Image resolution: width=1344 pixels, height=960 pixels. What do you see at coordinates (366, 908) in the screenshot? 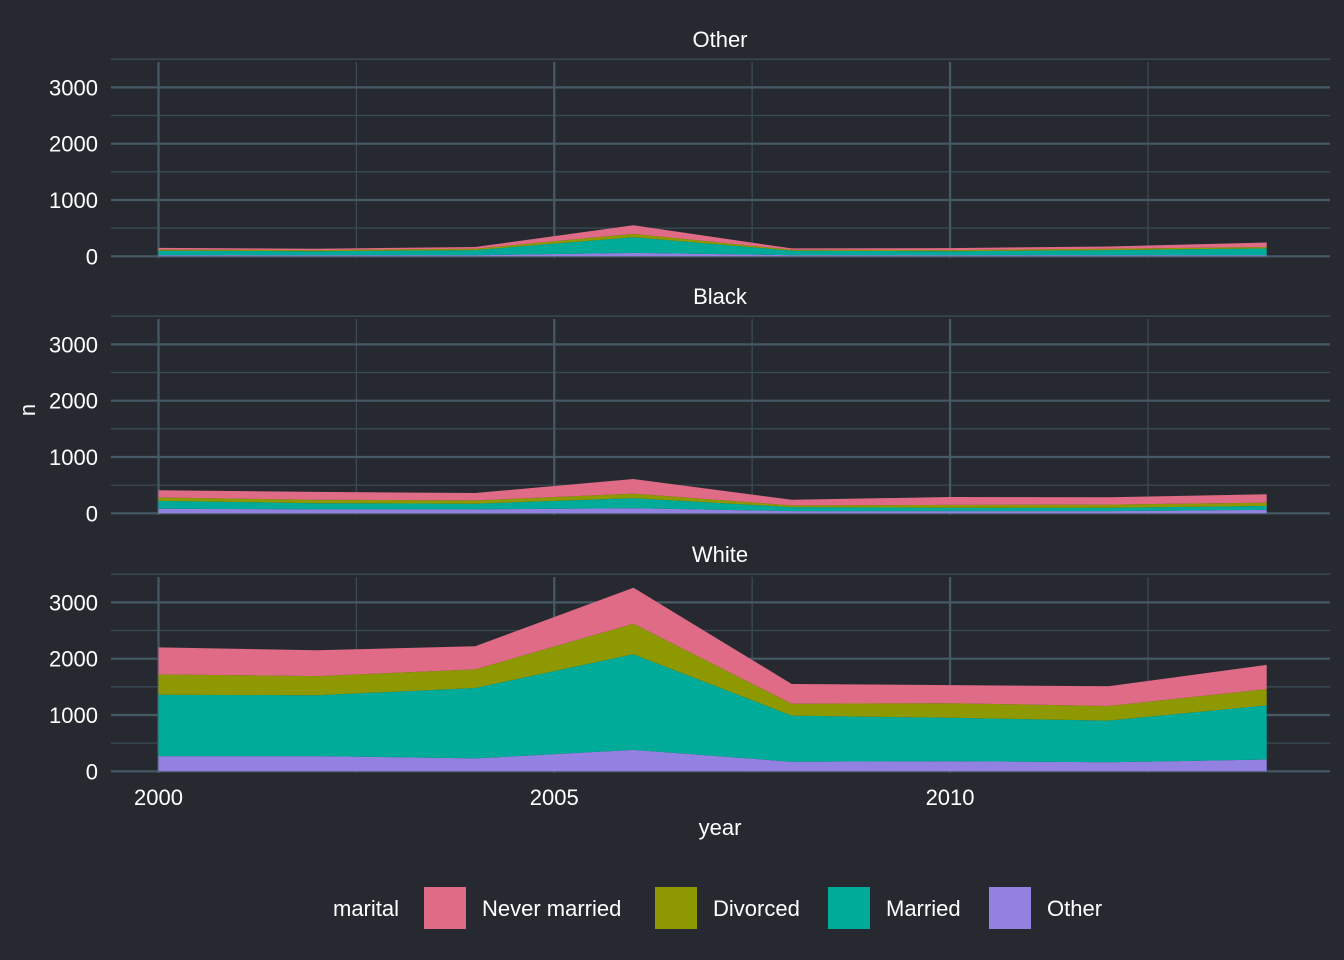
I see `legend-title: marital` at bounding box center [366, 908].